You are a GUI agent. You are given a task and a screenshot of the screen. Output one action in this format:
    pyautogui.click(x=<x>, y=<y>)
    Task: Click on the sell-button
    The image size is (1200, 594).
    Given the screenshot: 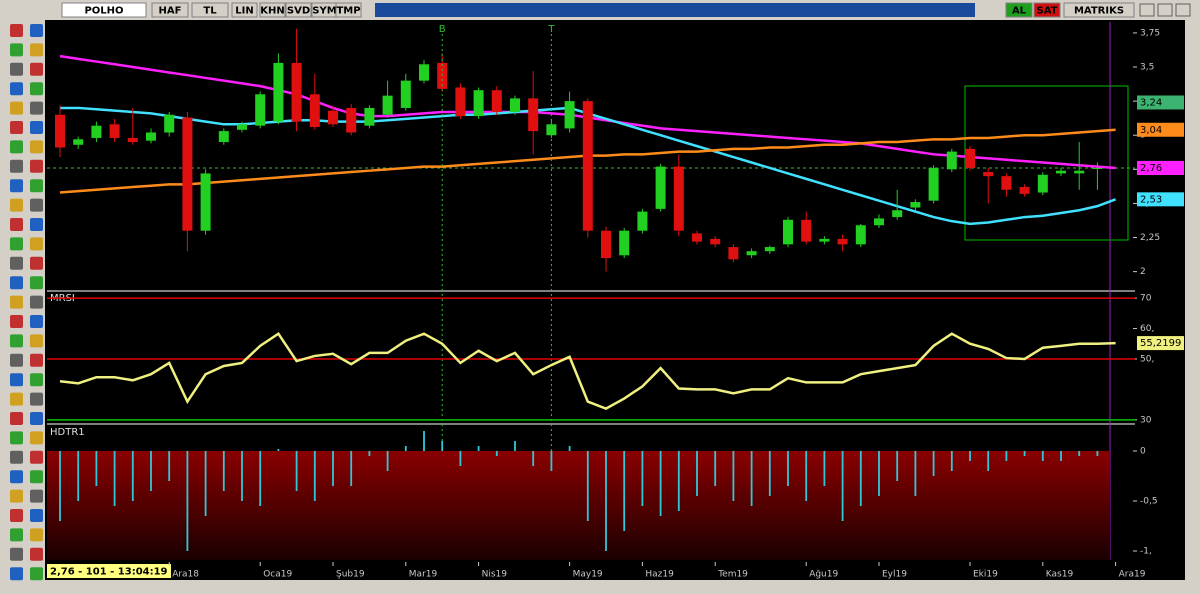 What is the action you would take?
    pyautogui.click(x=1047, y=10)
    